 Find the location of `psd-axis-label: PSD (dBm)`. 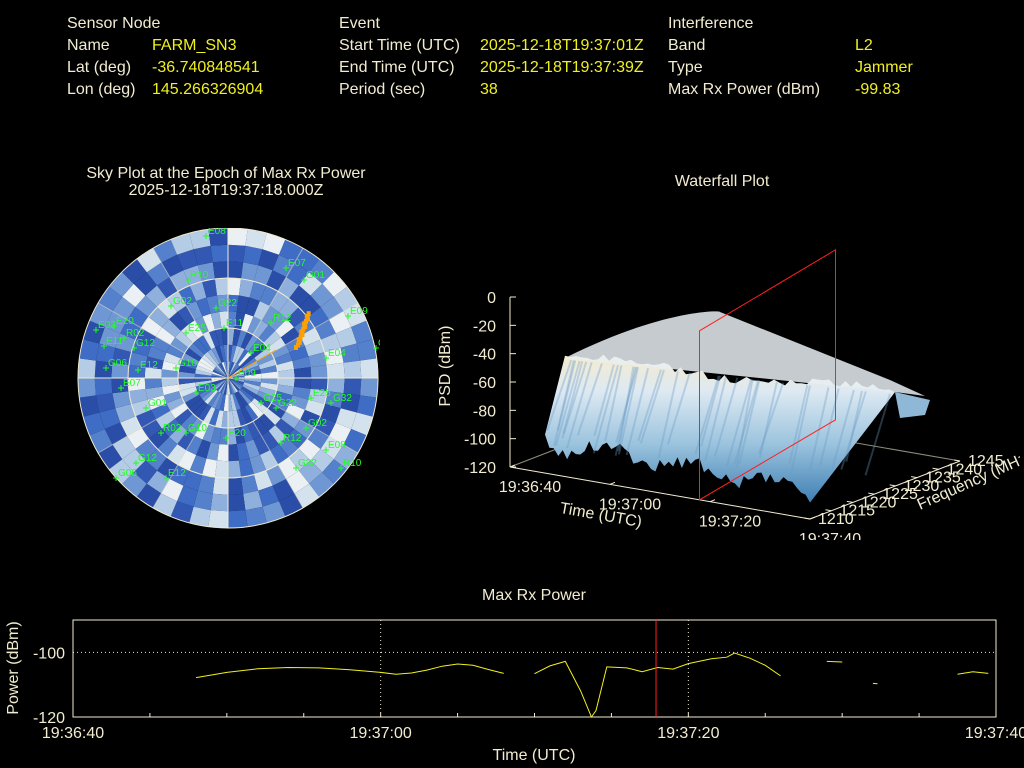

psd-axis-label: PSD (dBm) is located at coordinates (445, 366).